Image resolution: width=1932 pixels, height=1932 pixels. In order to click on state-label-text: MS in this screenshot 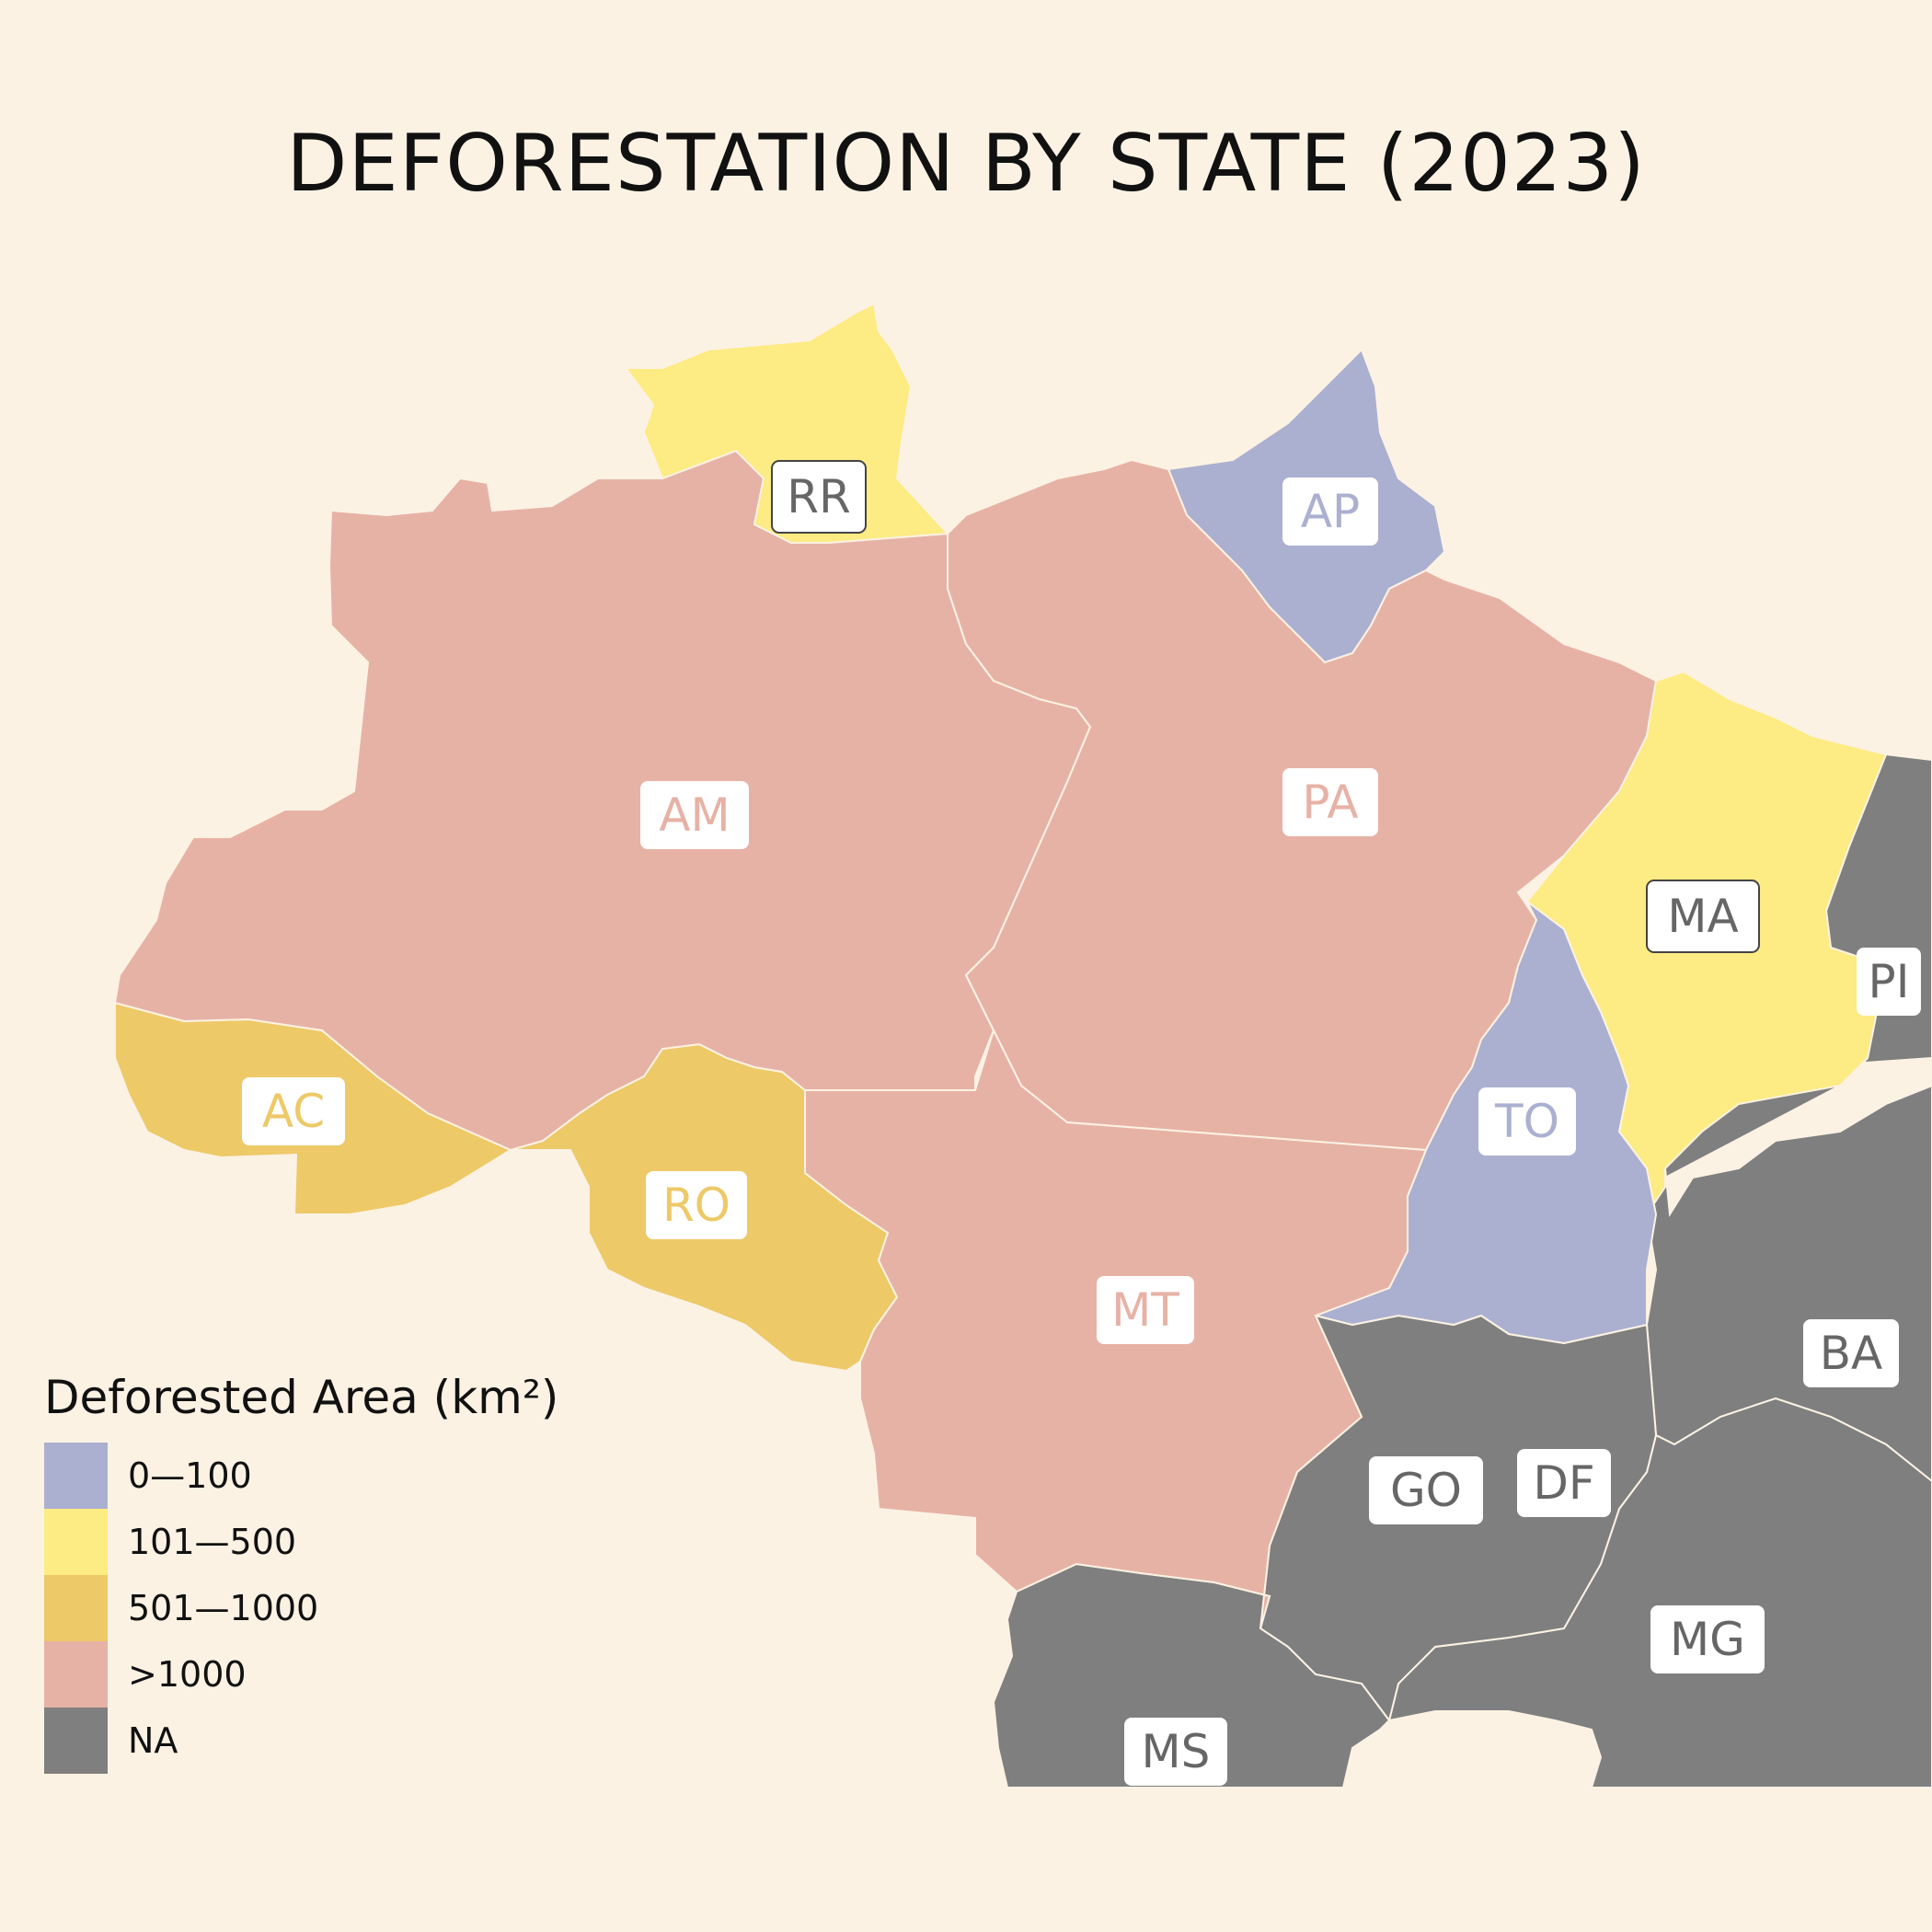, I will do `click(1176, 1751)`.